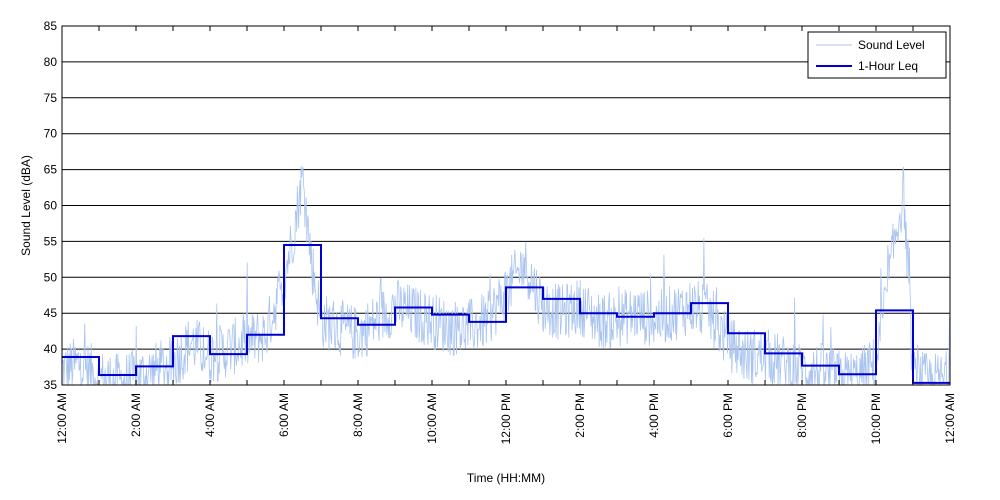 The height and width of the screenshot is (500, 1000). I want to click on legend-box, so click(877, 55).